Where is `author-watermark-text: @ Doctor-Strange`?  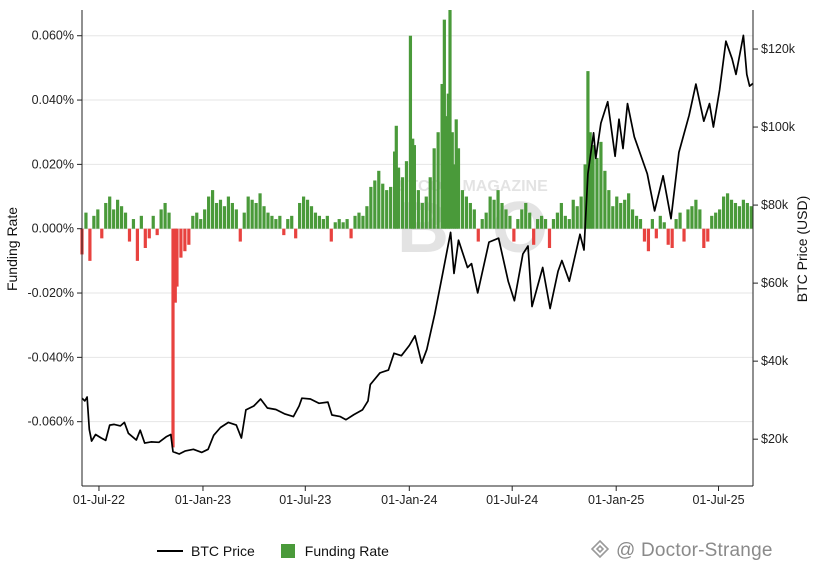 author-watermark-text: @ Doctor-Strange is located at coordinates (694, 550).